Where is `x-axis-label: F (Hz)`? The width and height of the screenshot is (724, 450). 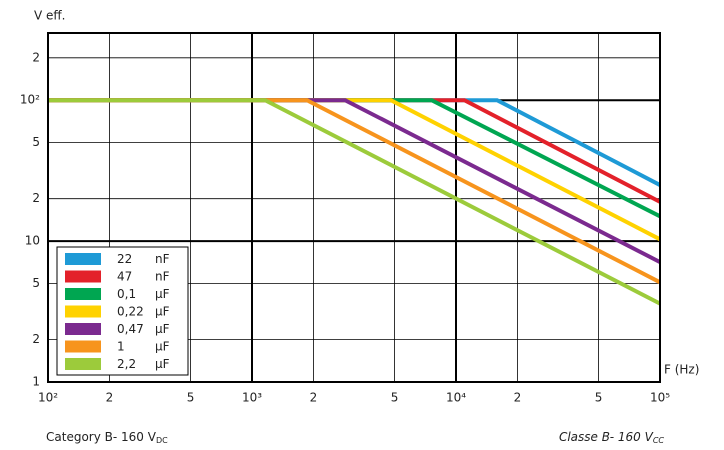 x-axis-label: F (Hz) is located at coordinates (681, 370).